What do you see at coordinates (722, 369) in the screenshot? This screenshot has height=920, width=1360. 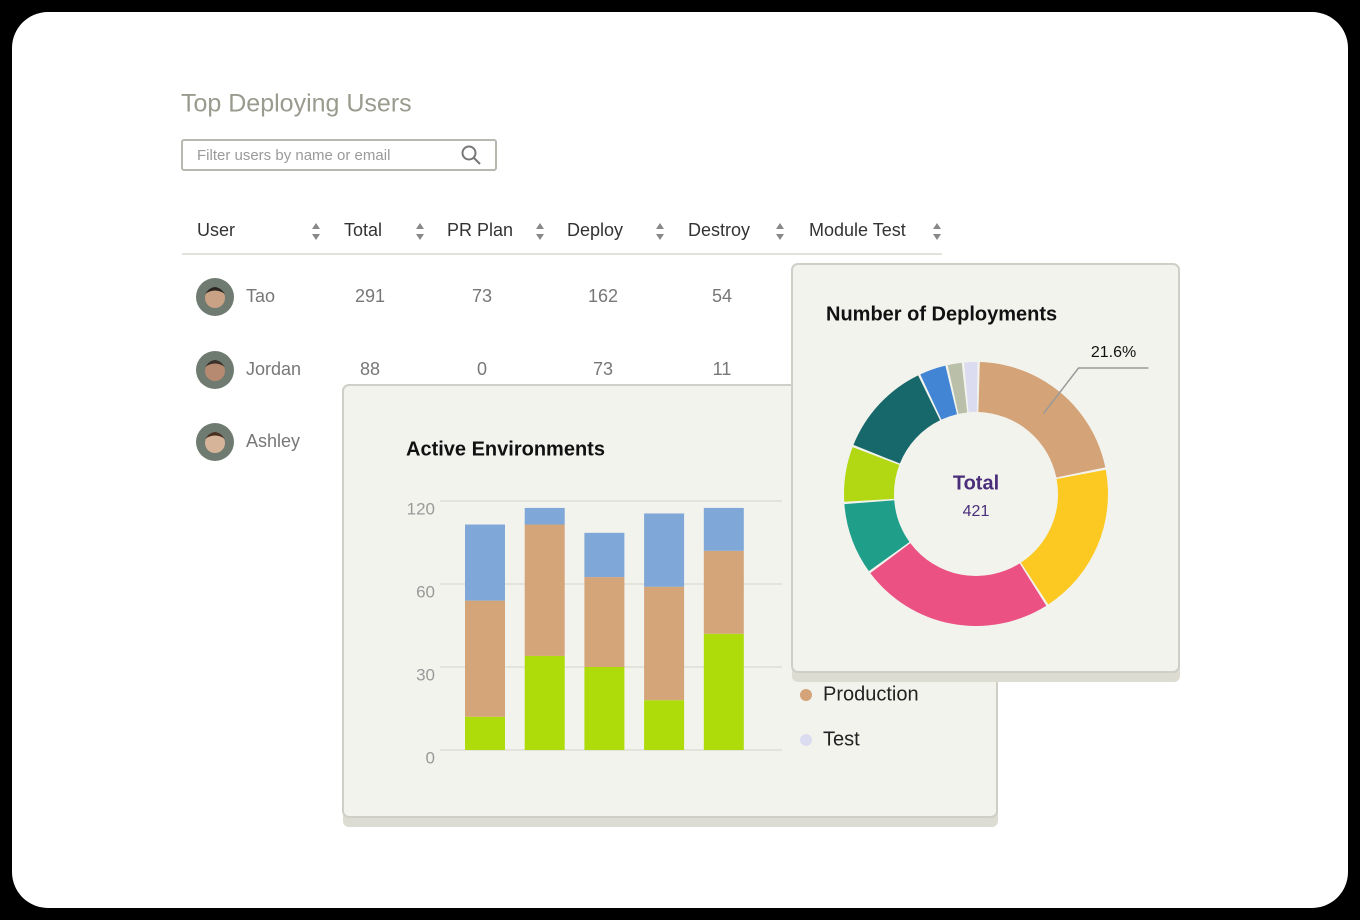 I see `cell-value: 11` at bounding box center [722, 369].